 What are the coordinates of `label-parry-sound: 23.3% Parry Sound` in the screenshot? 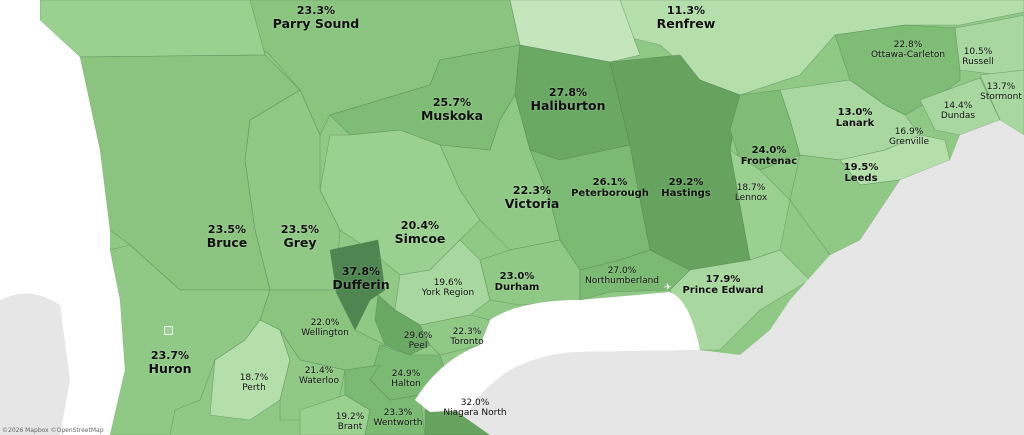 It's located at (316, 18).